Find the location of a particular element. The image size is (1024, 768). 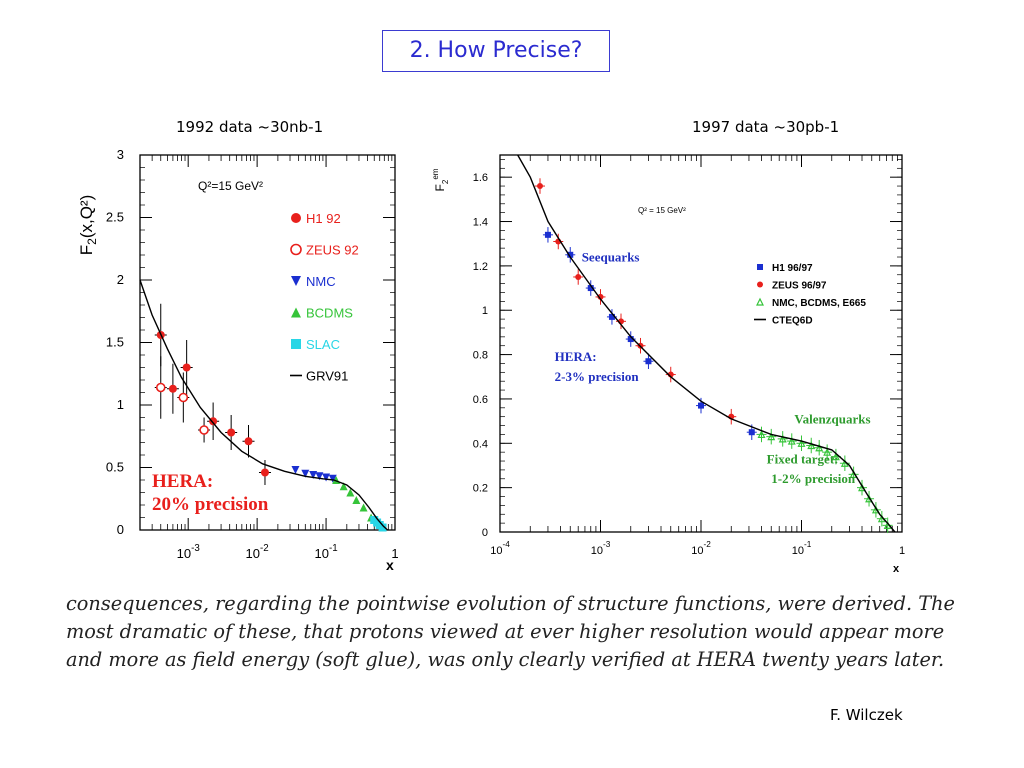

series-nmc-bcdms-e665 is located at coordinates (824, 480).